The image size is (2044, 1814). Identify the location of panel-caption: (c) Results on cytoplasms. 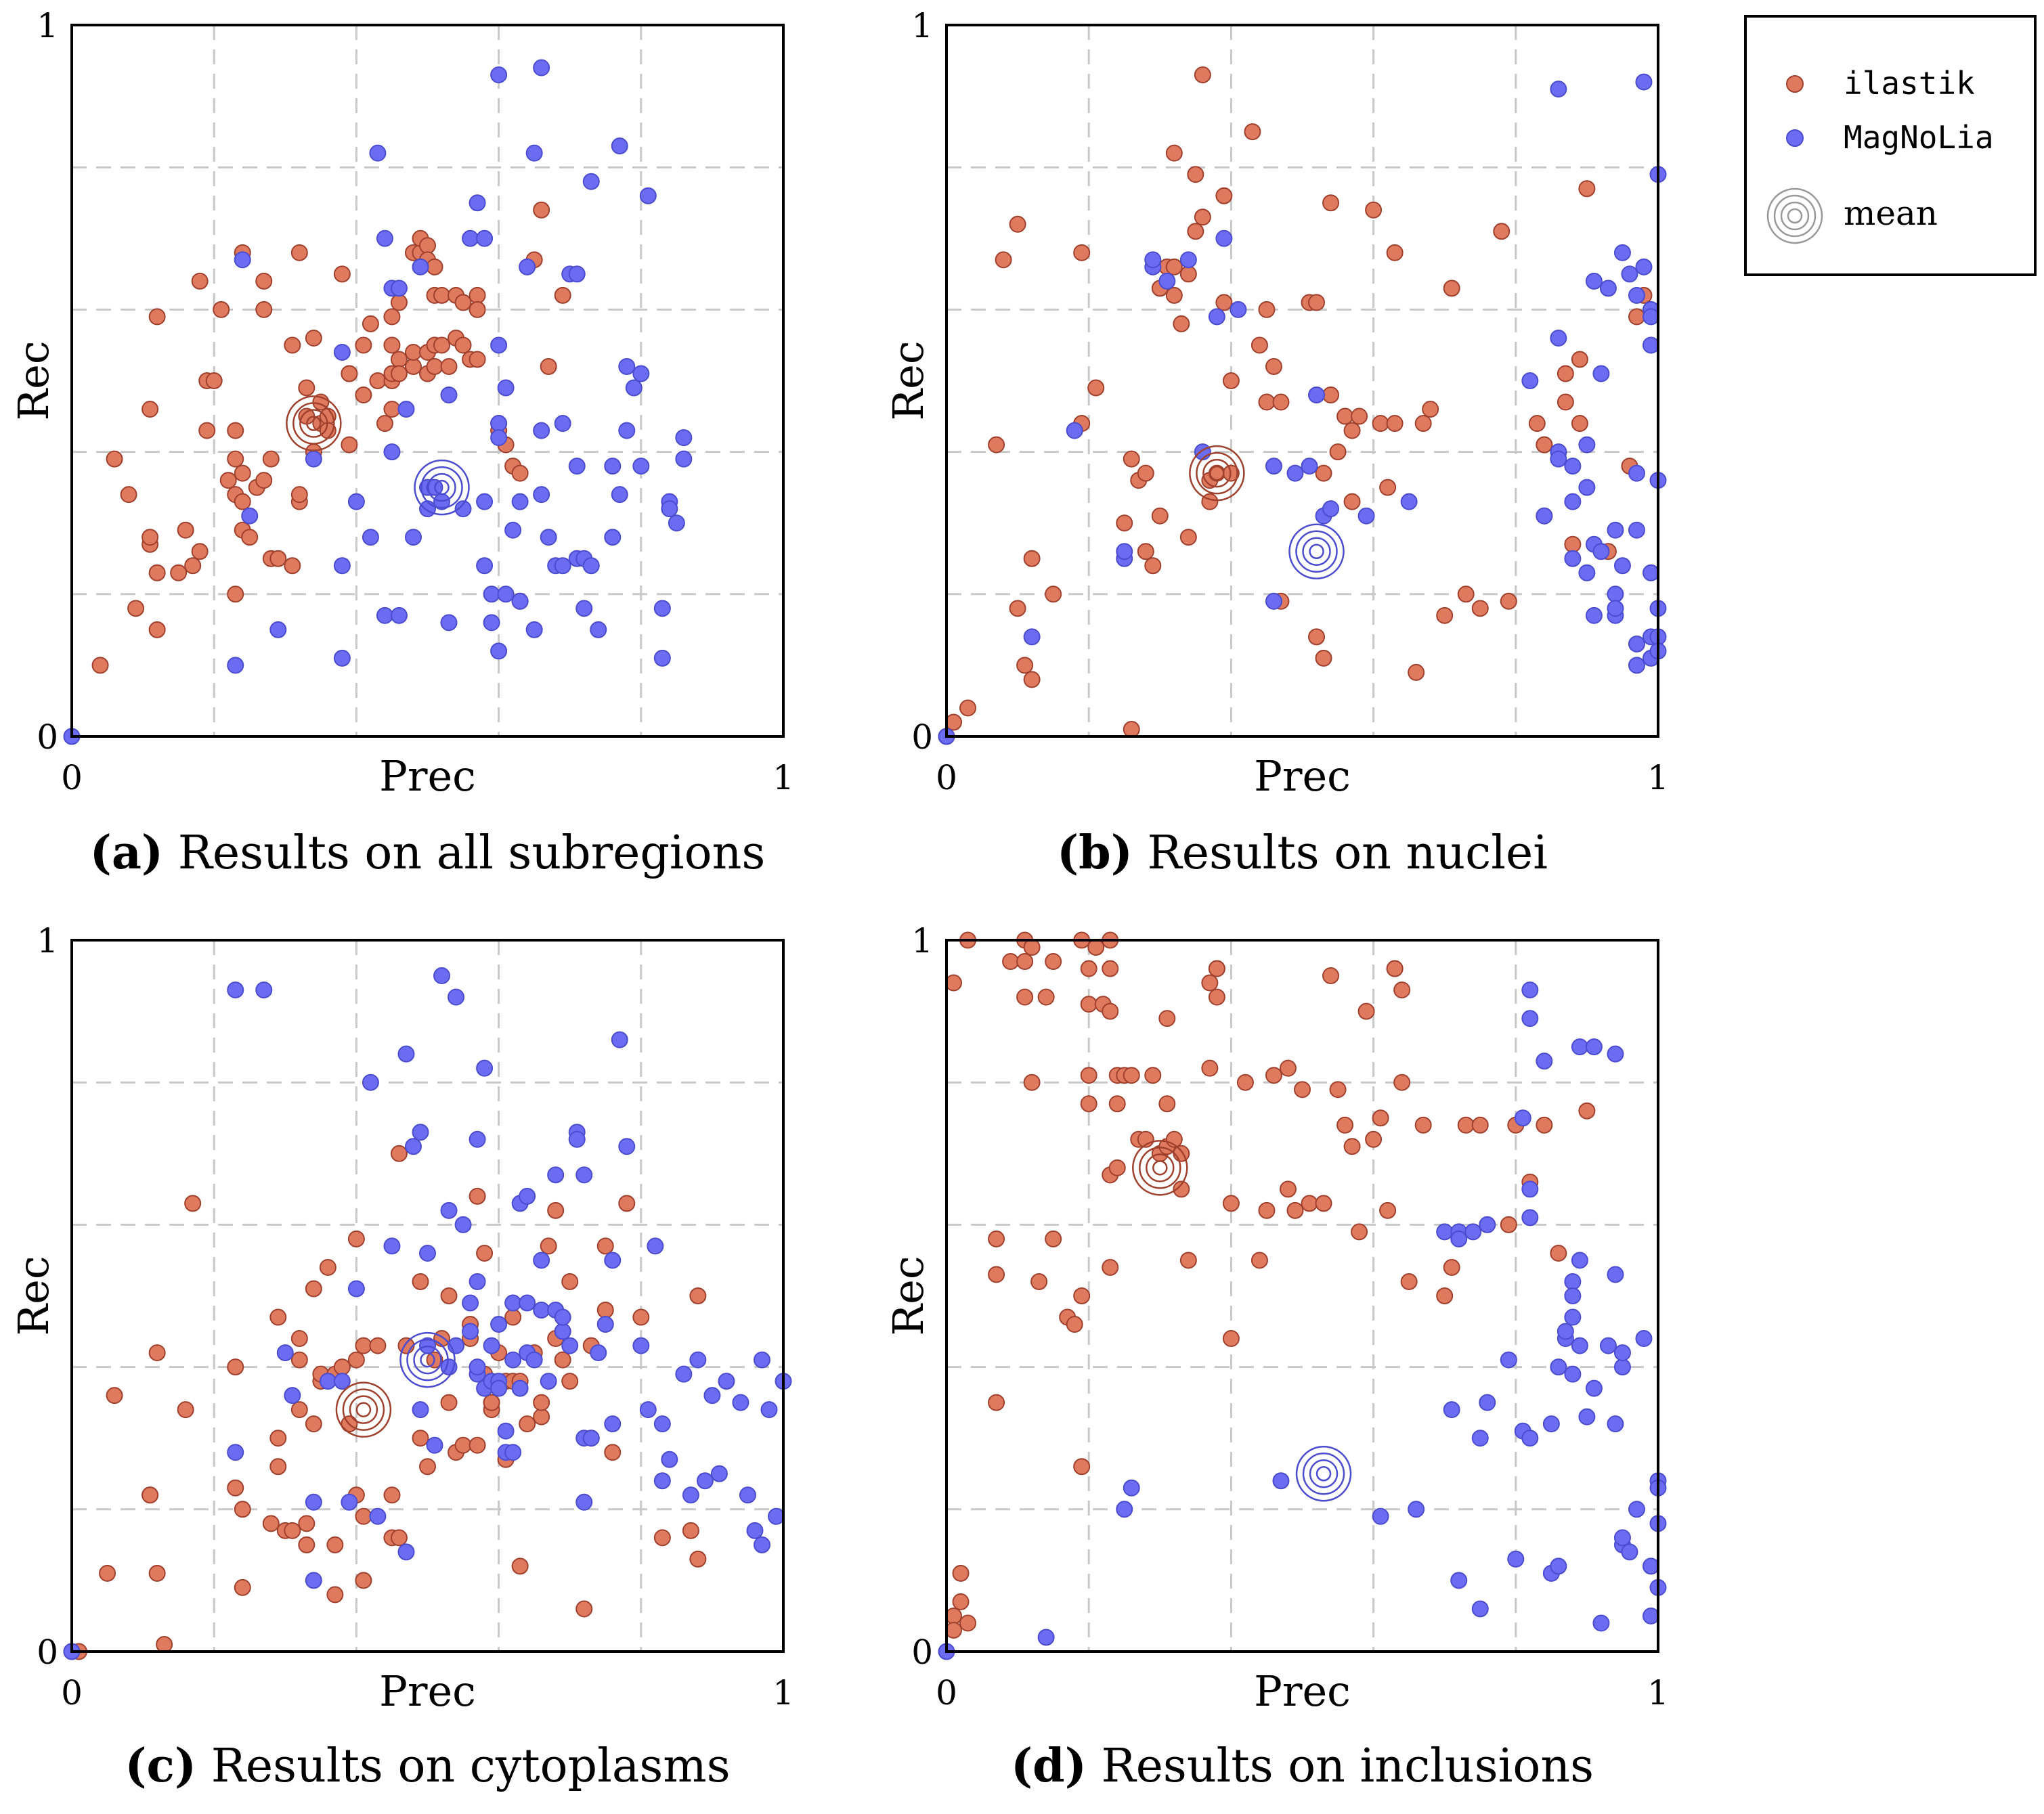
(427, 1766).